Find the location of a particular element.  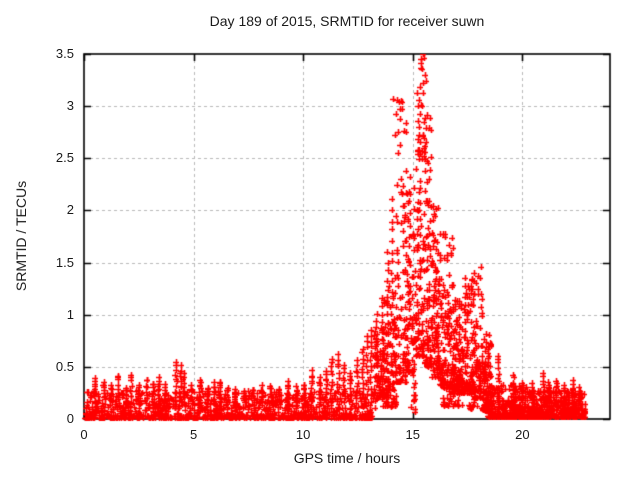

y-tick-label: 3 is located at coordinates (70, 106).